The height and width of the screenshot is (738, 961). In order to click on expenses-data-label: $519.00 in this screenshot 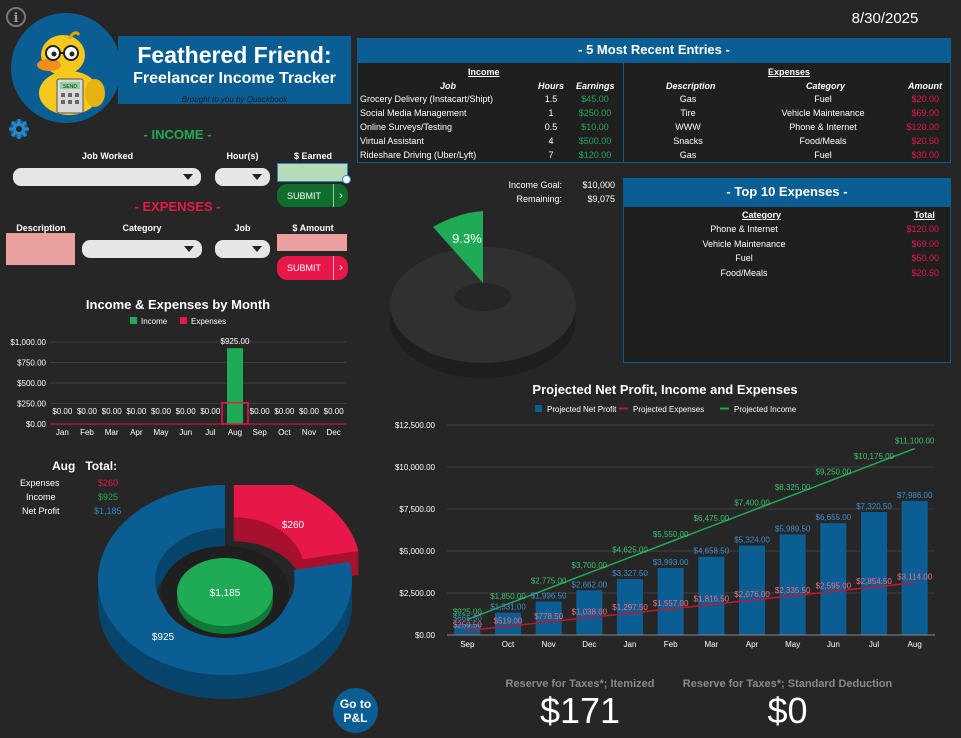, I will do `click(508, 620)`.